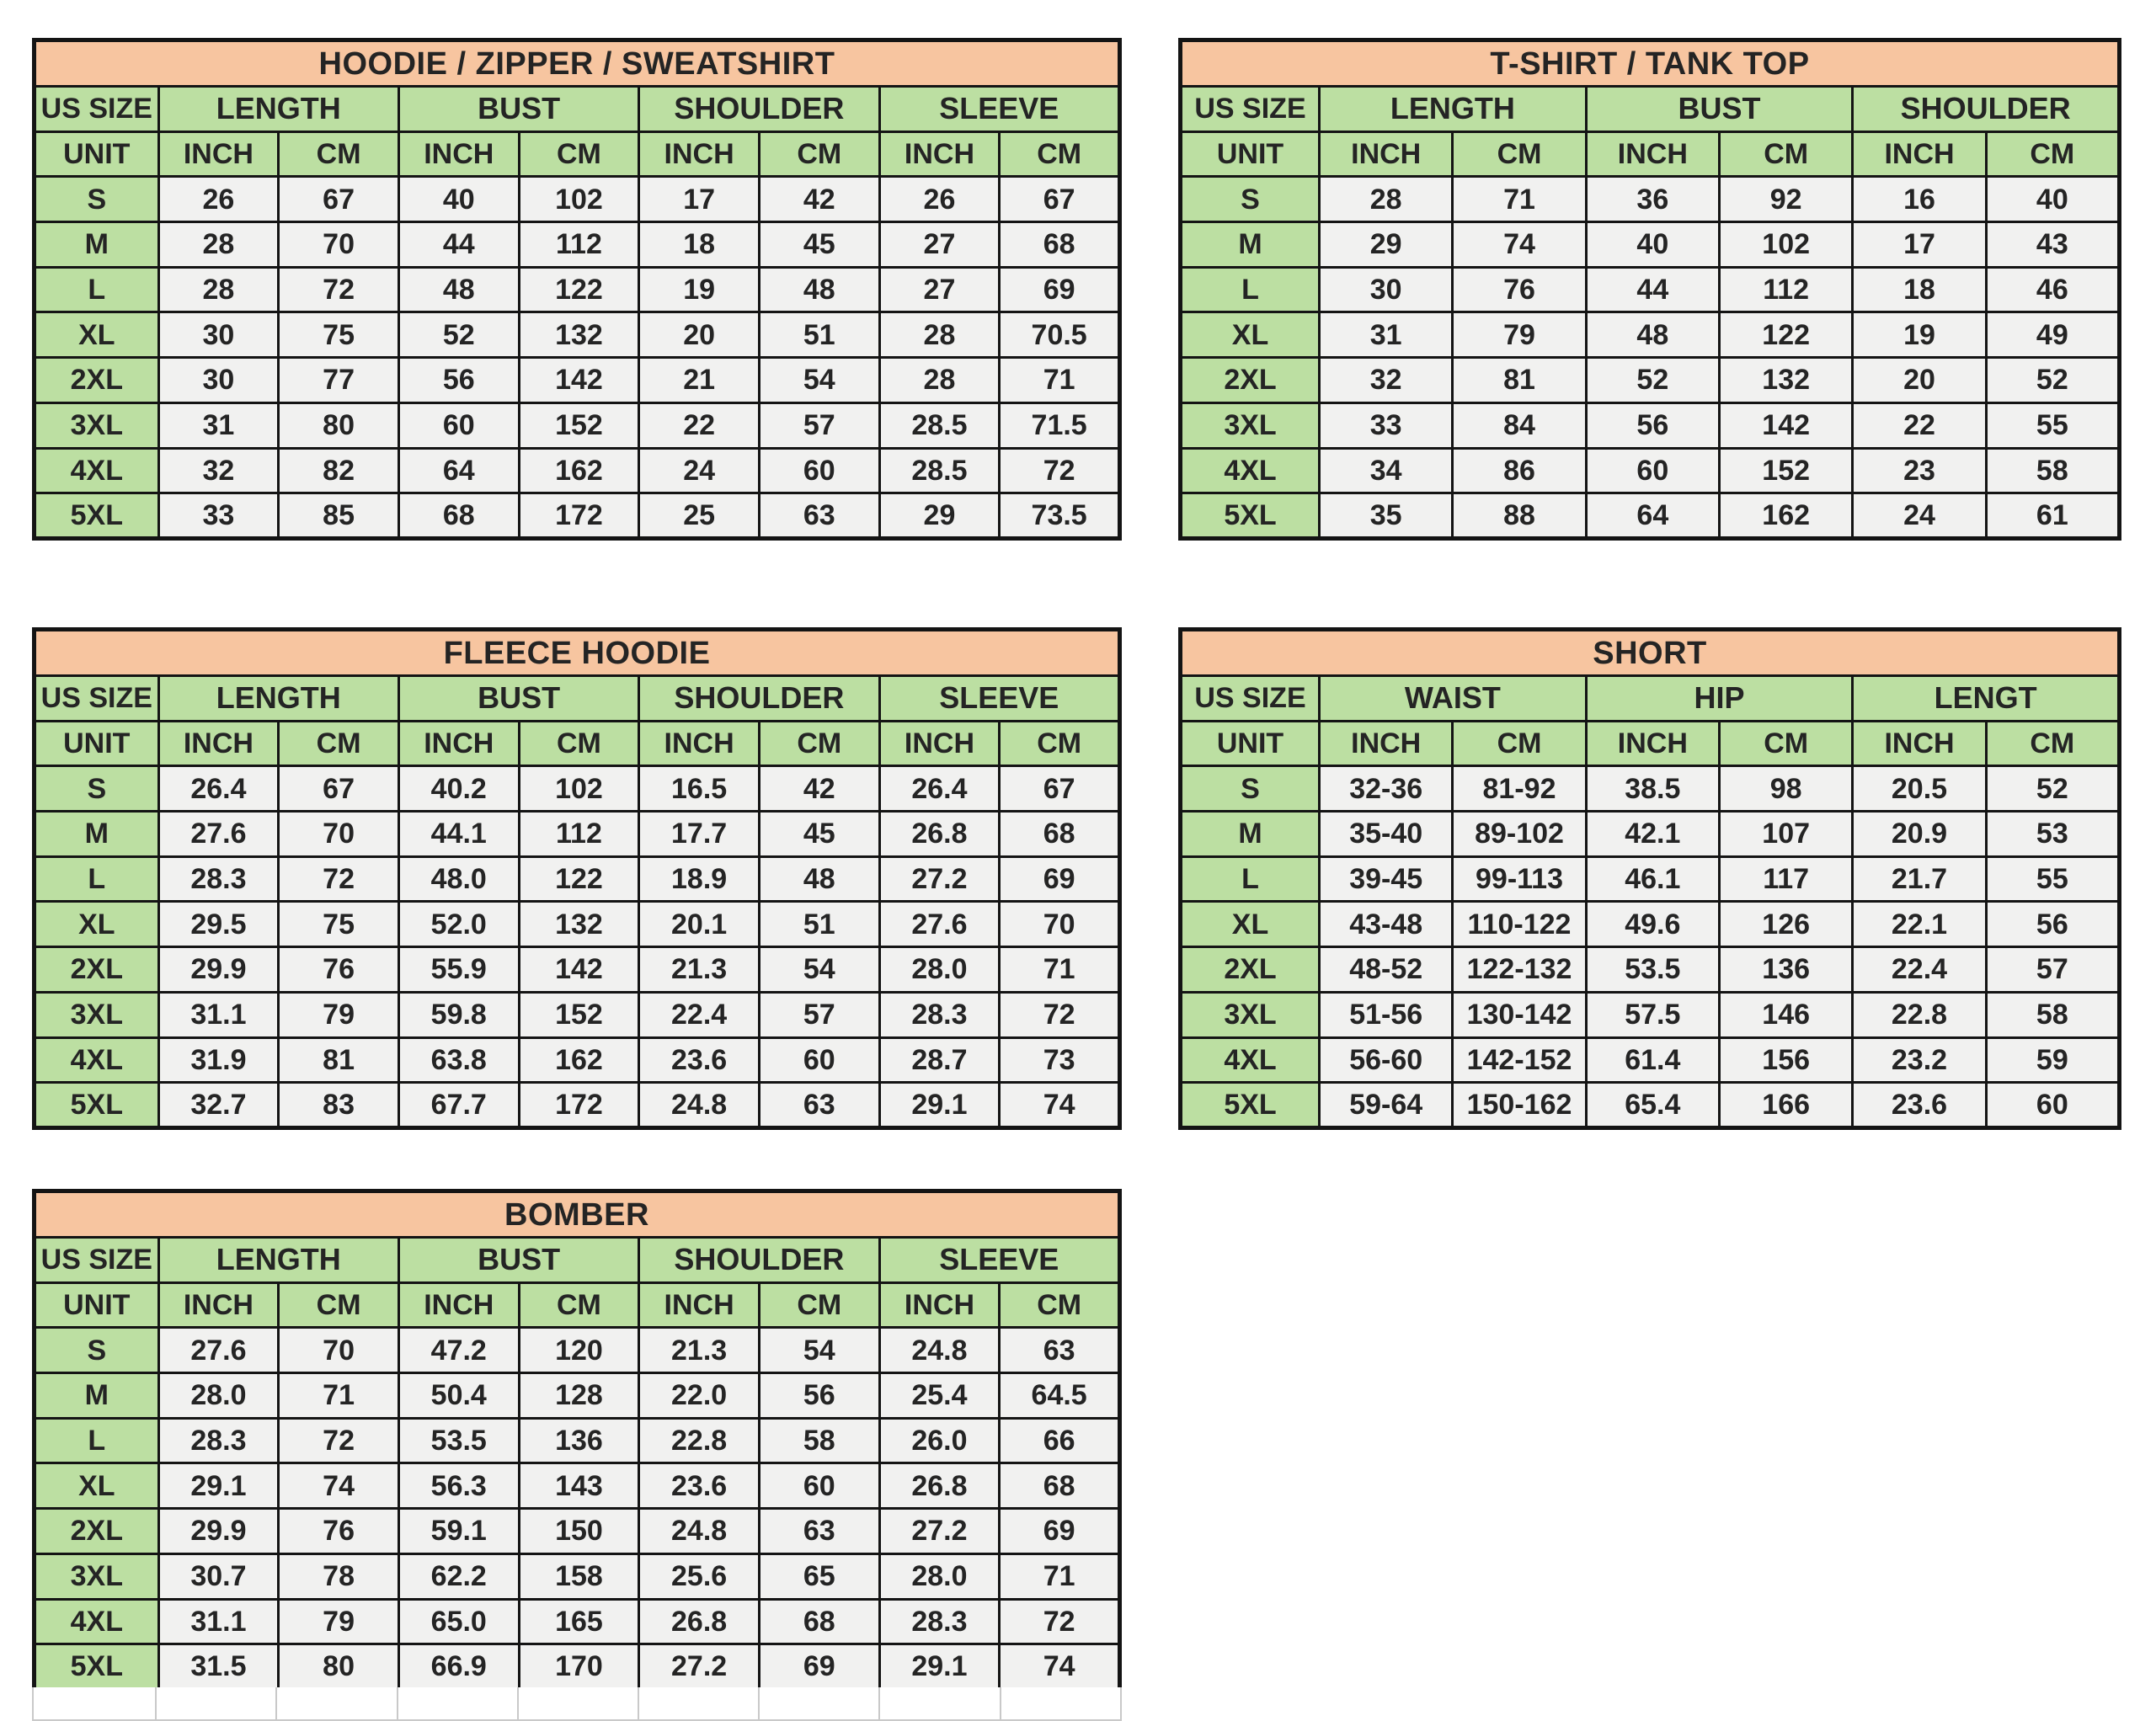 The width and height of the screenshot is (2156, 1721). Describe the element at coordinates (1649, 470) in the screenshot. I see `table-row: 4XL 34 86 60 152 23 58` at that location.